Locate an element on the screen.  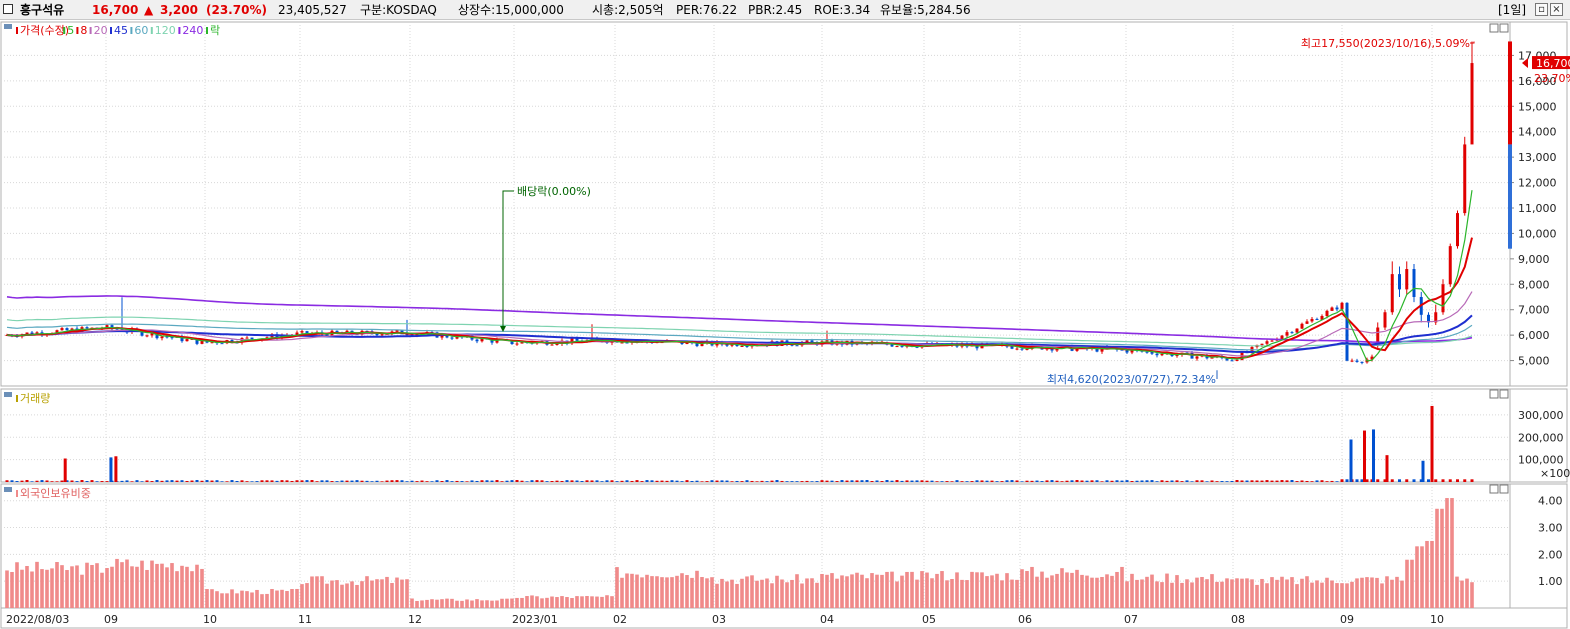
legend-label: 8 is located at coordinates (83, 30).